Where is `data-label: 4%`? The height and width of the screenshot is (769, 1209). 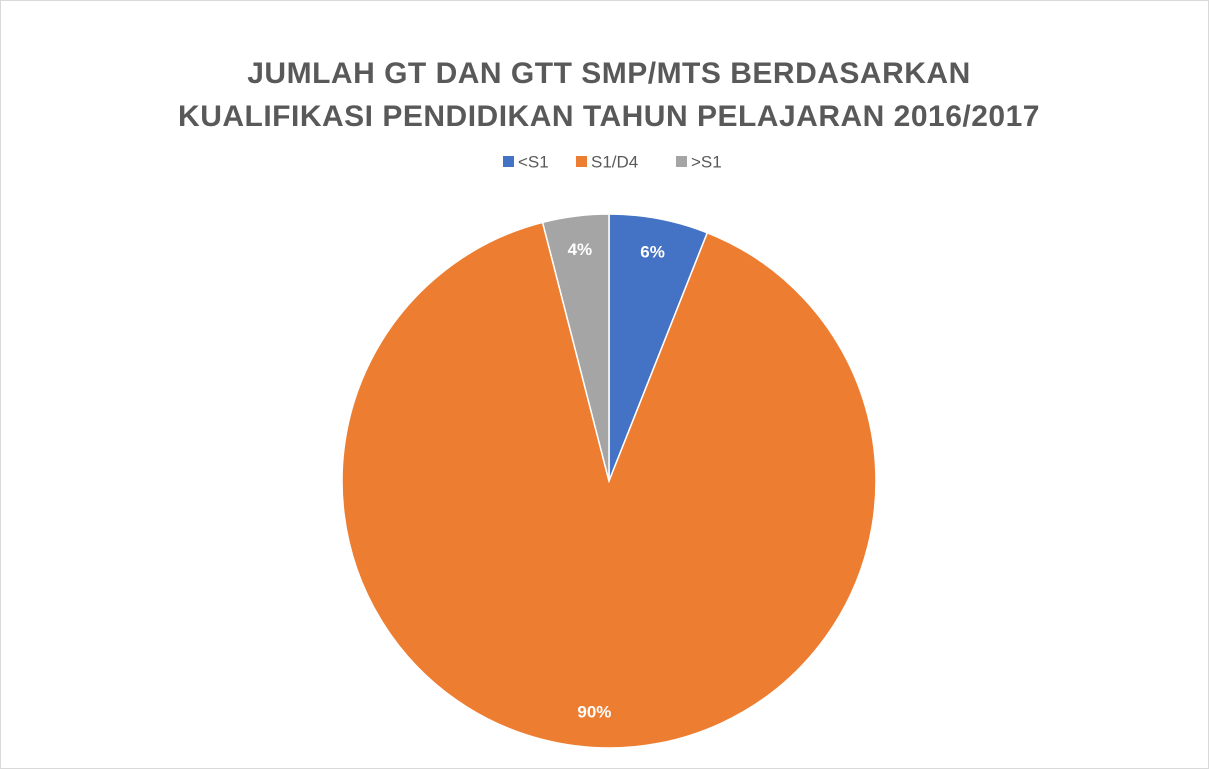 data-label: 4% is located at coordinates (580, 249).